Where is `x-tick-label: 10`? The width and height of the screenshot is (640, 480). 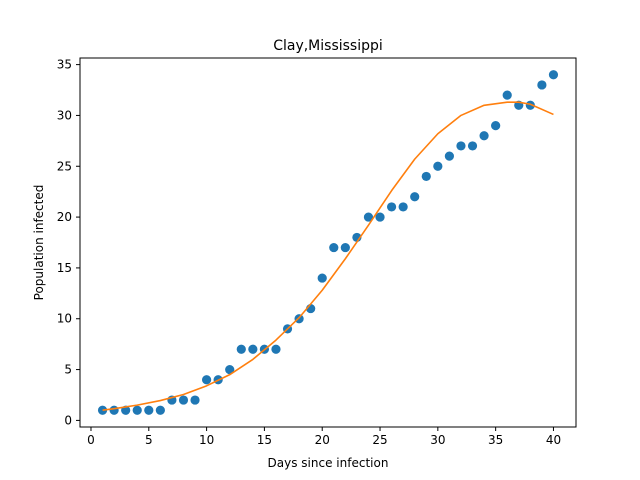
x-tick-label: 10 is located at coordinates (206, 440).